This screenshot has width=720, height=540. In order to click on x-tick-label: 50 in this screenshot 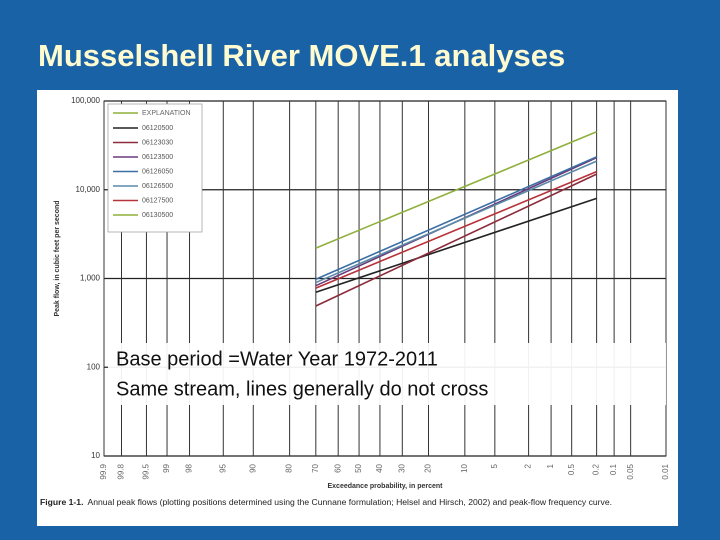, I will do `click(358, 467)`.